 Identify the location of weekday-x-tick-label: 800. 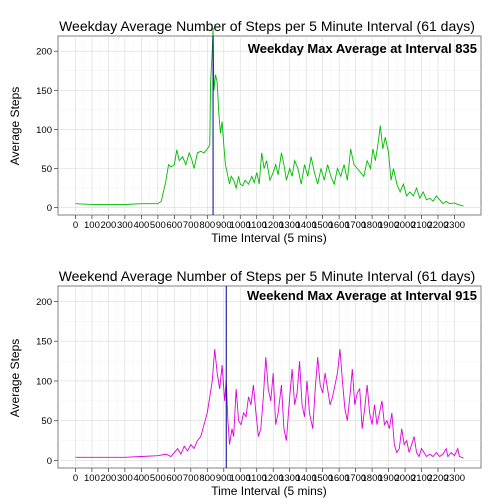
(207, 225).